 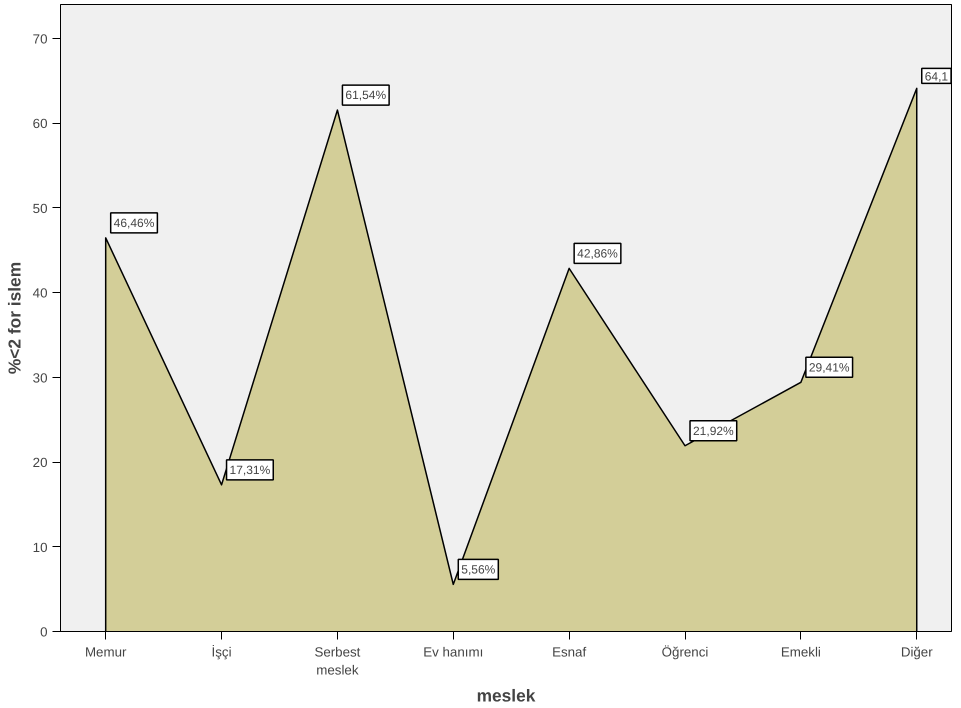 What do you see at coordinates (40, 38) in the screenshot?
I see `y-tick-label: 70` at bounding box center [40, 38].